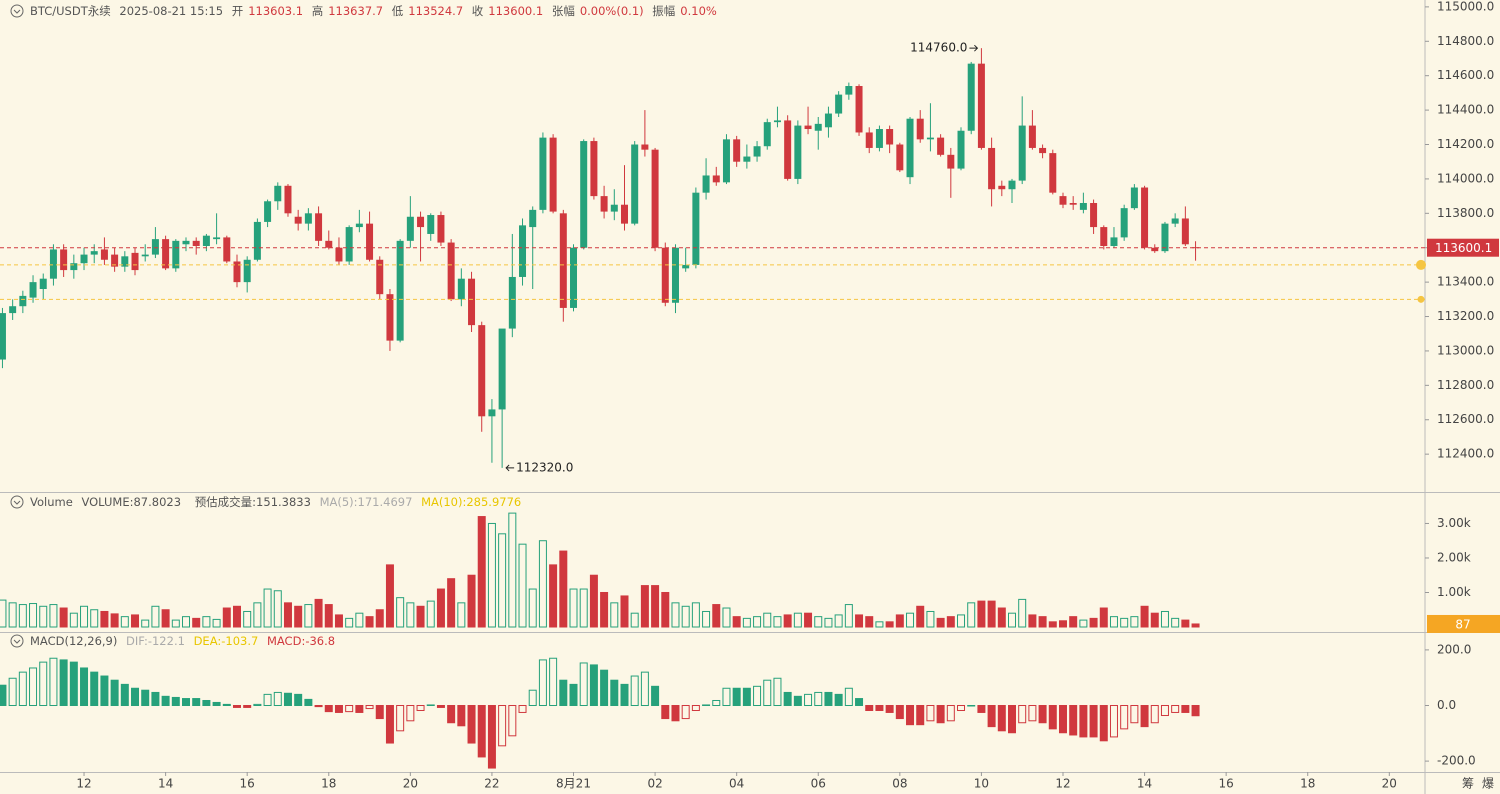 This screenshot has width=1500, height=794. What do you see at coordinates (1488, 784) in the screenshot?
I see `corner-label: 爆` at bounding box center [1488, 784].